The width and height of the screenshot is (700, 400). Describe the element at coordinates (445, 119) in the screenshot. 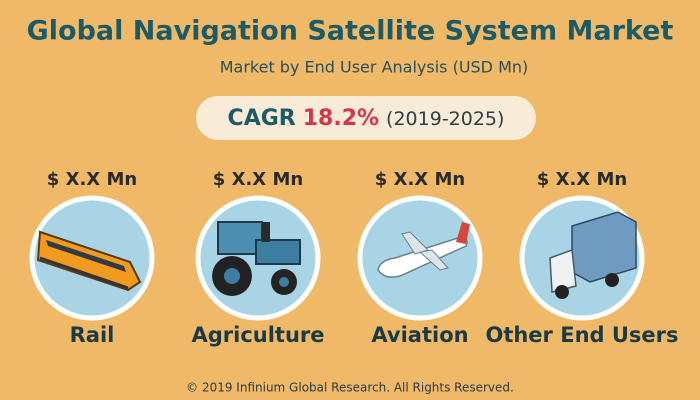

I see `cagr-period: (2019-2025)` at that location.